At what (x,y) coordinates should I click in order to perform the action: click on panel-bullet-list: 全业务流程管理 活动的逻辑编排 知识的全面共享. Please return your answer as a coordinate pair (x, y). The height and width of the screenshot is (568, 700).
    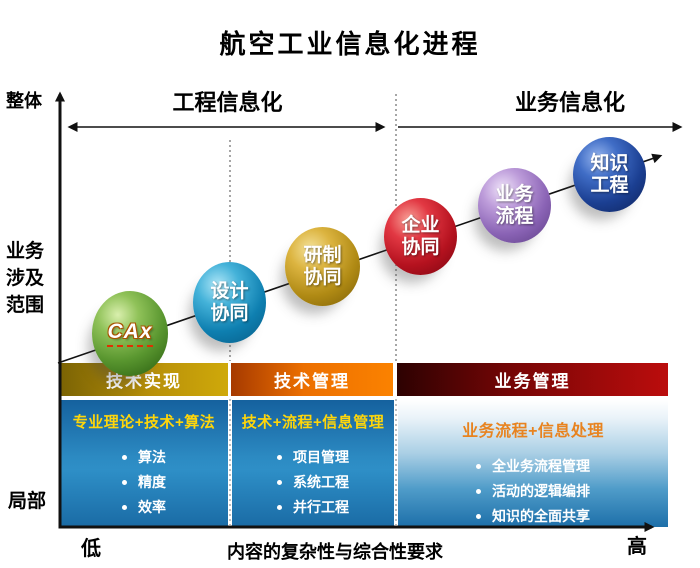
    Looking at the image, I should click on (533, 491).